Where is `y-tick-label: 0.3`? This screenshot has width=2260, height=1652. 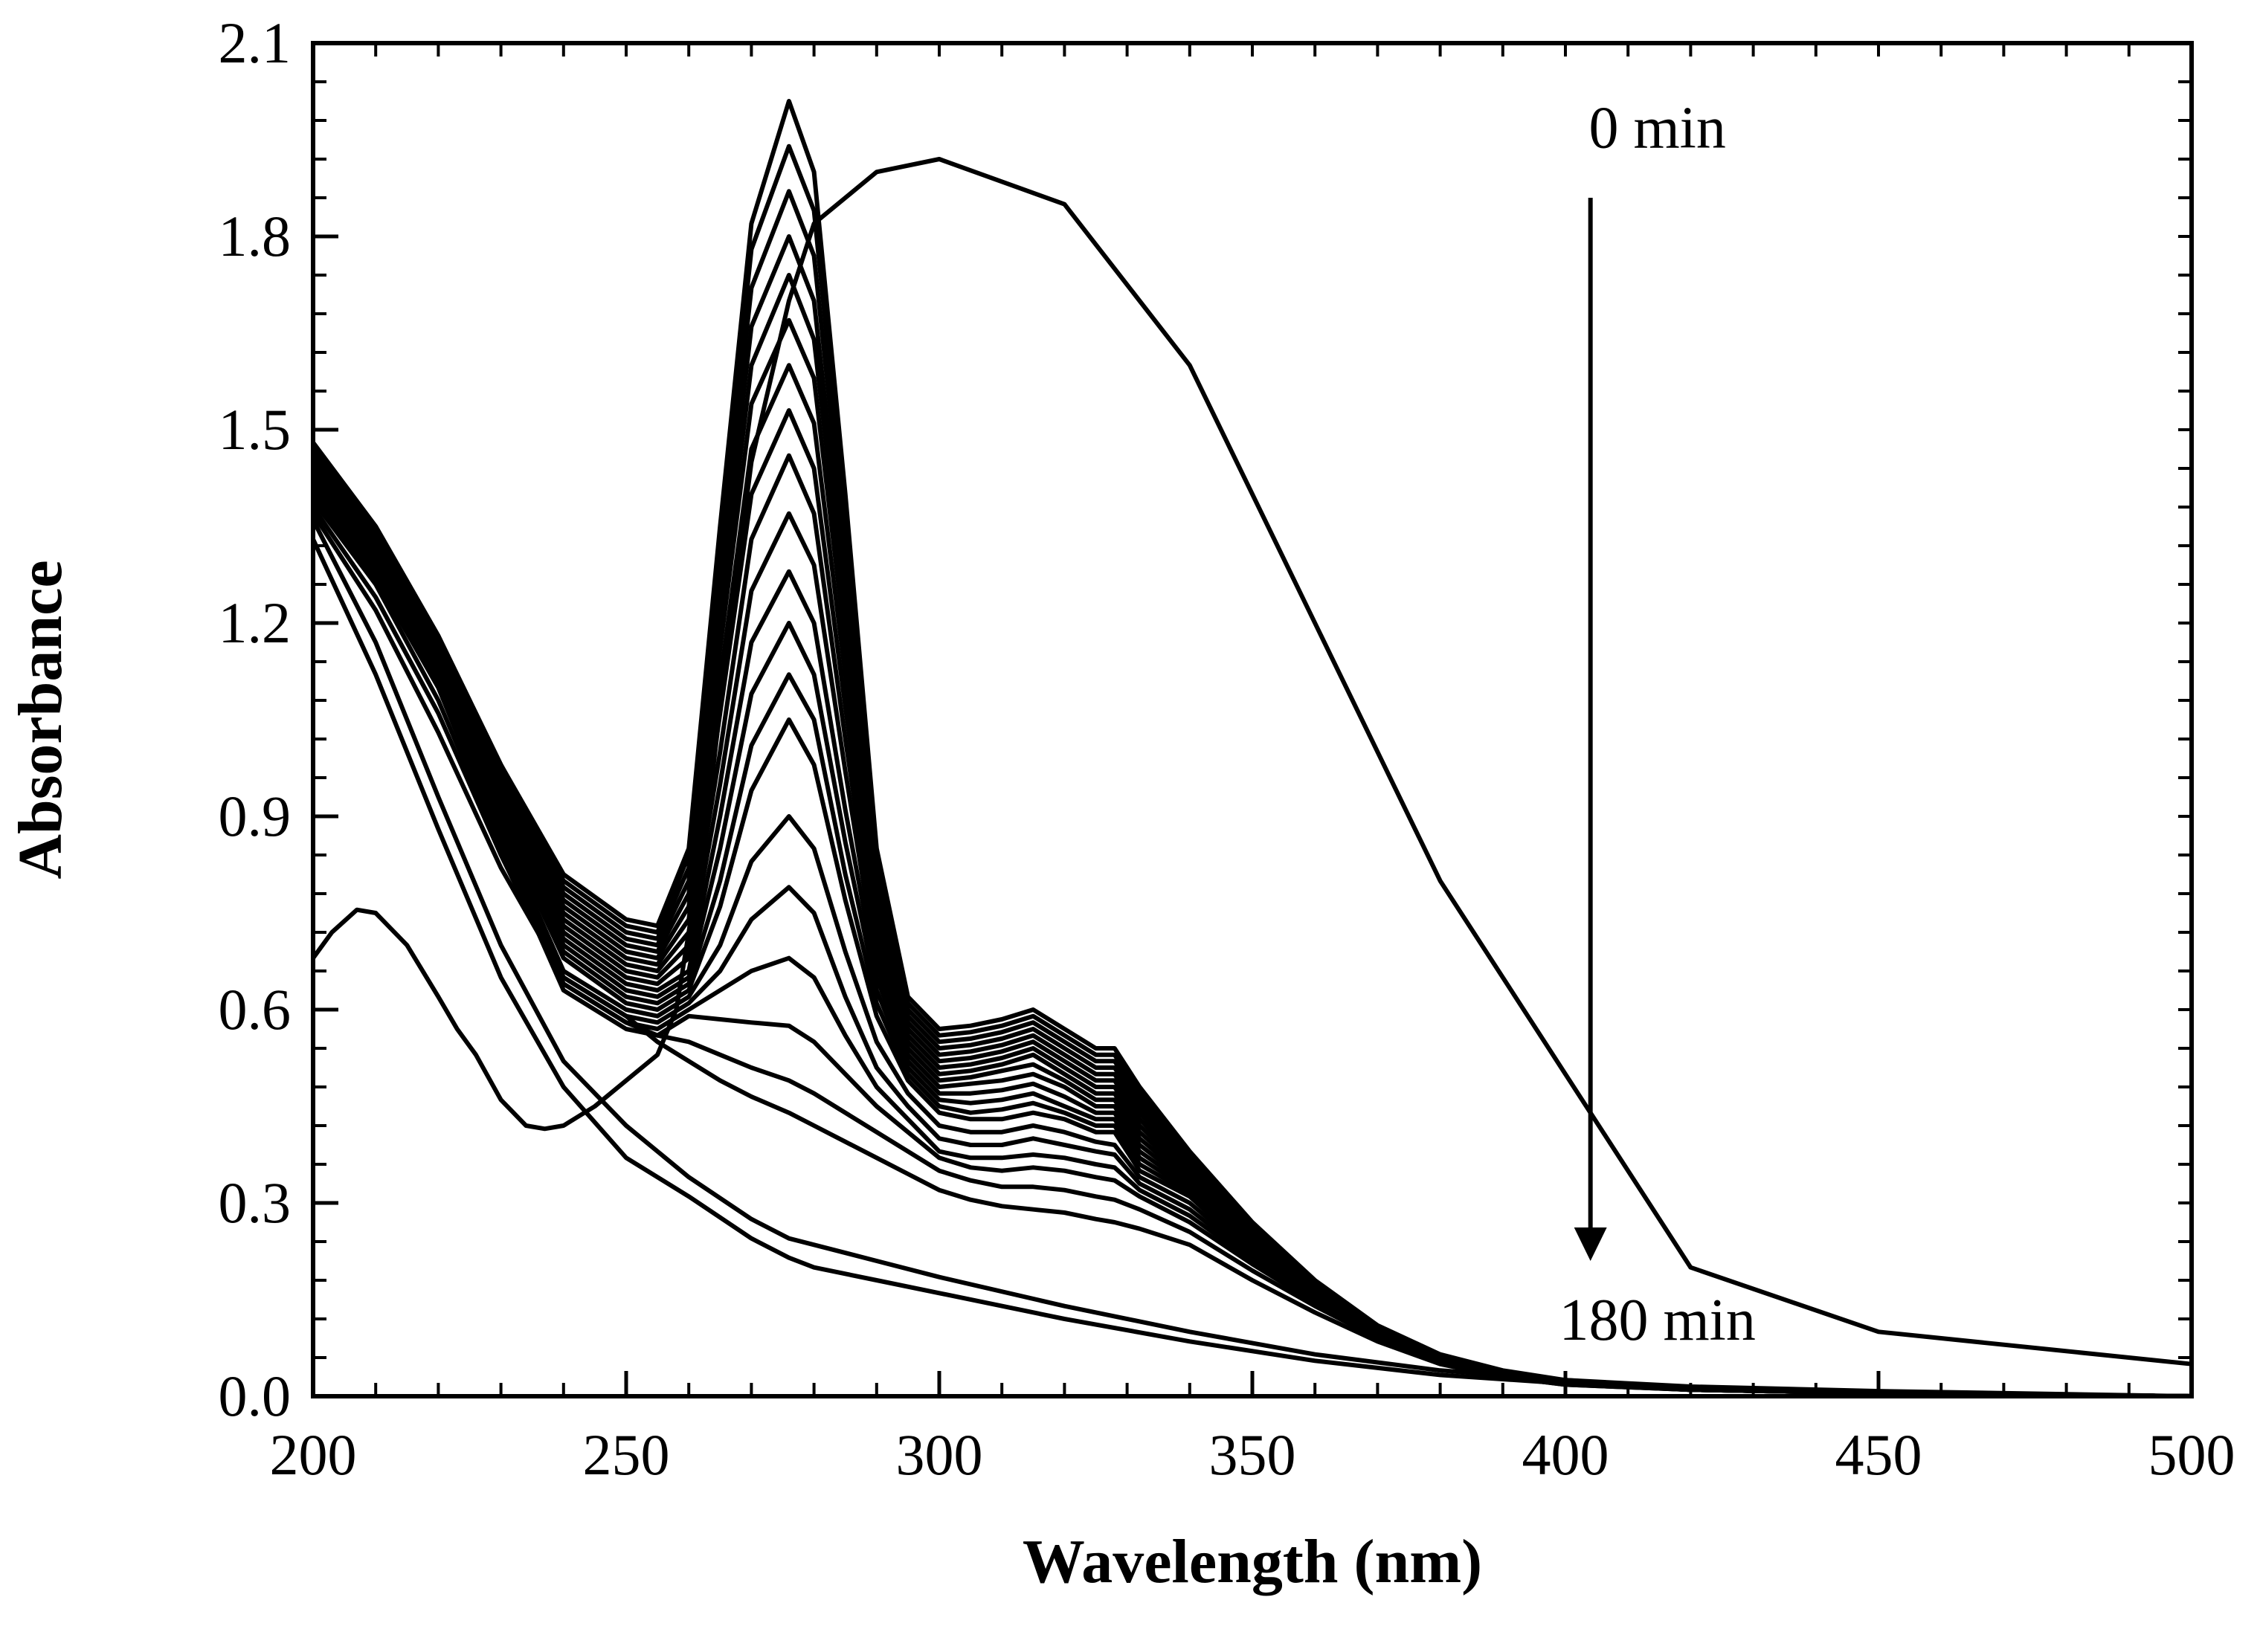 y-tick-label: 0.3 is located at coordinates (255, 1202).